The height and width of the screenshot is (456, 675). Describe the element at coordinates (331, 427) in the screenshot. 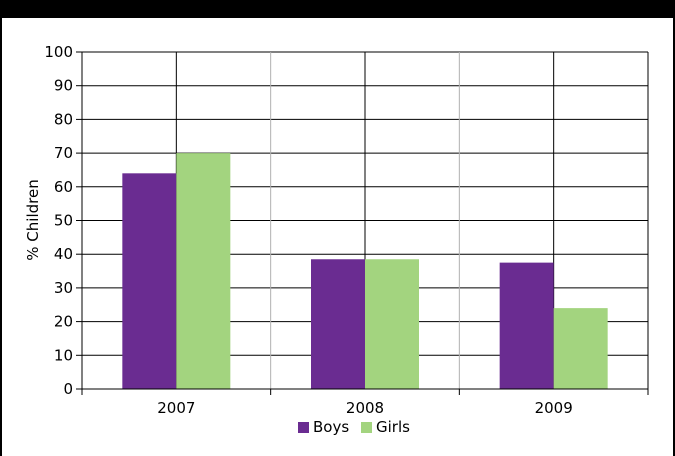

I see `legend-label-boys: Boys` at that location.